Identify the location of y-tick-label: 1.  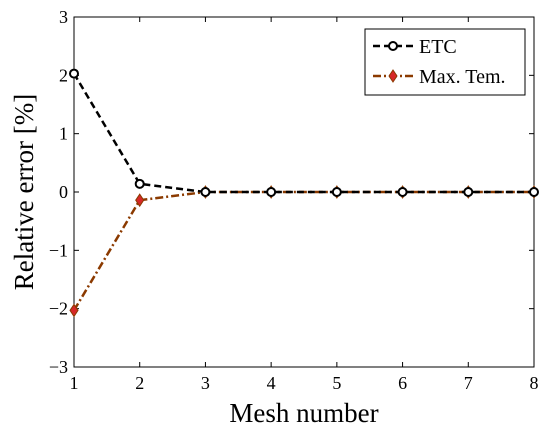
(63, 134).